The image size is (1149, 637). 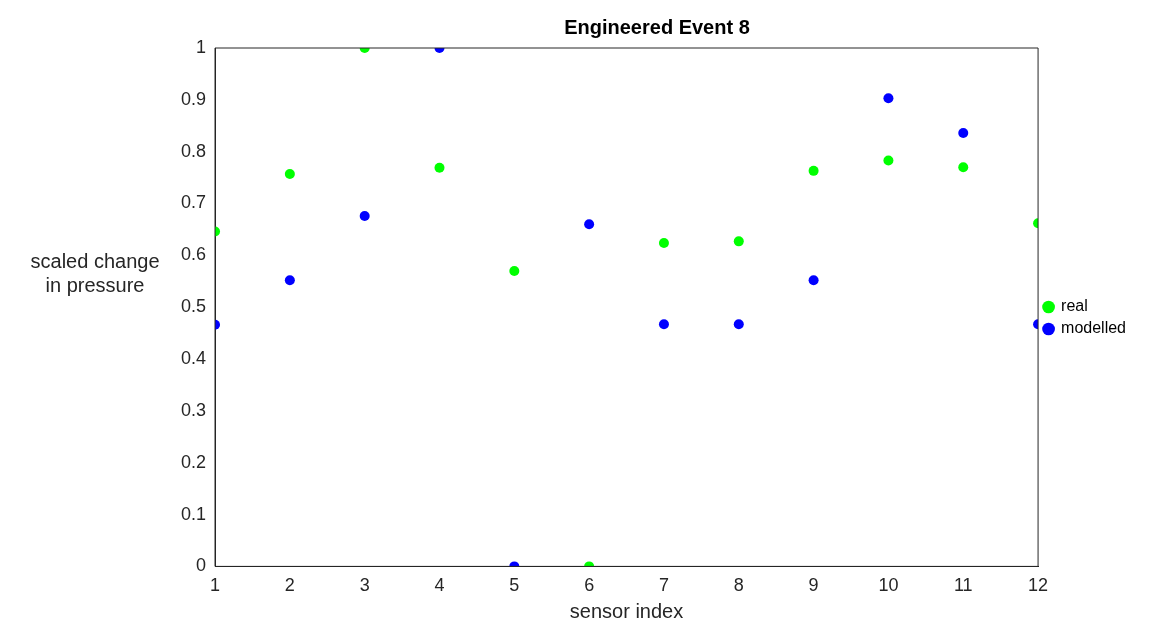 What do you see at coordinates (663, 585) in the screenshot?
I see `x-tick-label: 7` at bounding box center [663, 585].